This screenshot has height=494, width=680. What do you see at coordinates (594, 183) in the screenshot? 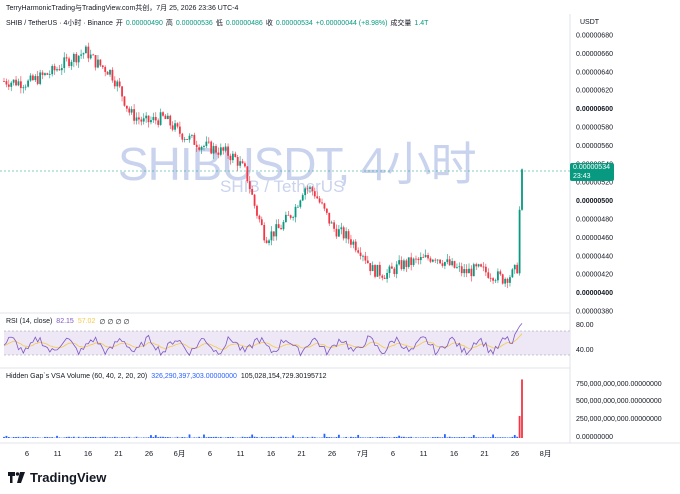
I see `price-tick: 0.00000520` at bounding box center [594, 183].